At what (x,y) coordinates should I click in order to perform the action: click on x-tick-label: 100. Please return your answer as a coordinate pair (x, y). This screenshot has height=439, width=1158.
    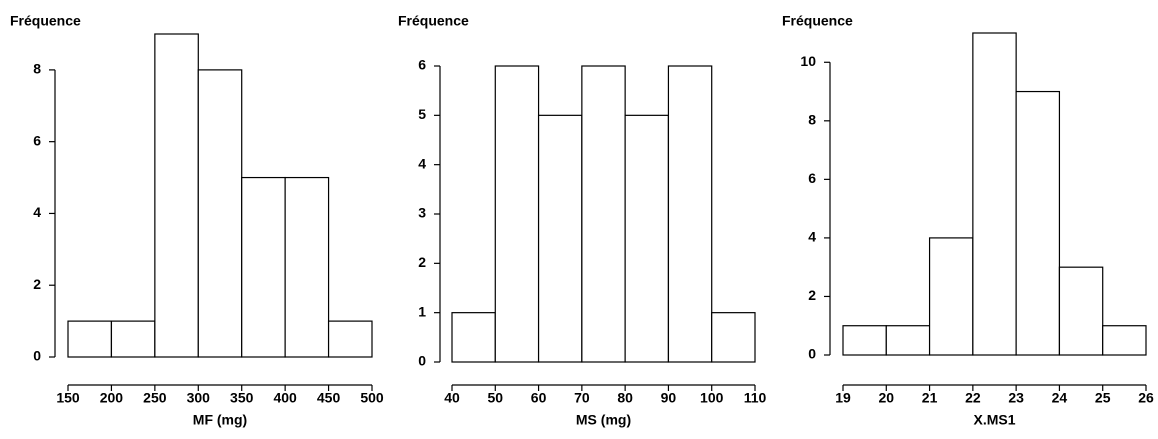
    Looking at the image, I should click on (712, 398).